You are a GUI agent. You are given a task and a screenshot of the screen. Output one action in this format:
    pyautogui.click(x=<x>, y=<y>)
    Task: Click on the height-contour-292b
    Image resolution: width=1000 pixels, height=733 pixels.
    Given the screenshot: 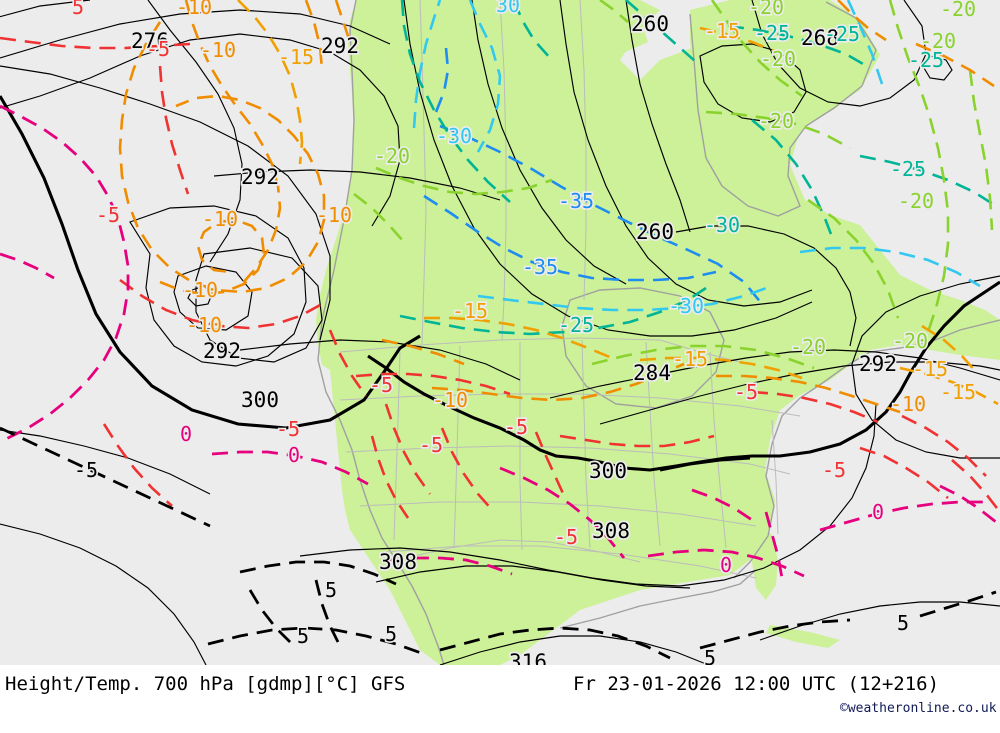 What is the action you would take?
    pyautogui.click(x=357, y=185)
    